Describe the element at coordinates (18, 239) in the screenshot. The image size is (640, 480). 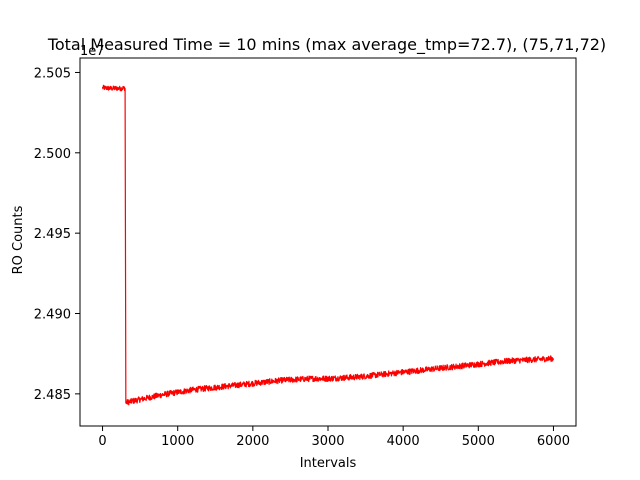
I see `y-axis-label: RO Counts` at that location.